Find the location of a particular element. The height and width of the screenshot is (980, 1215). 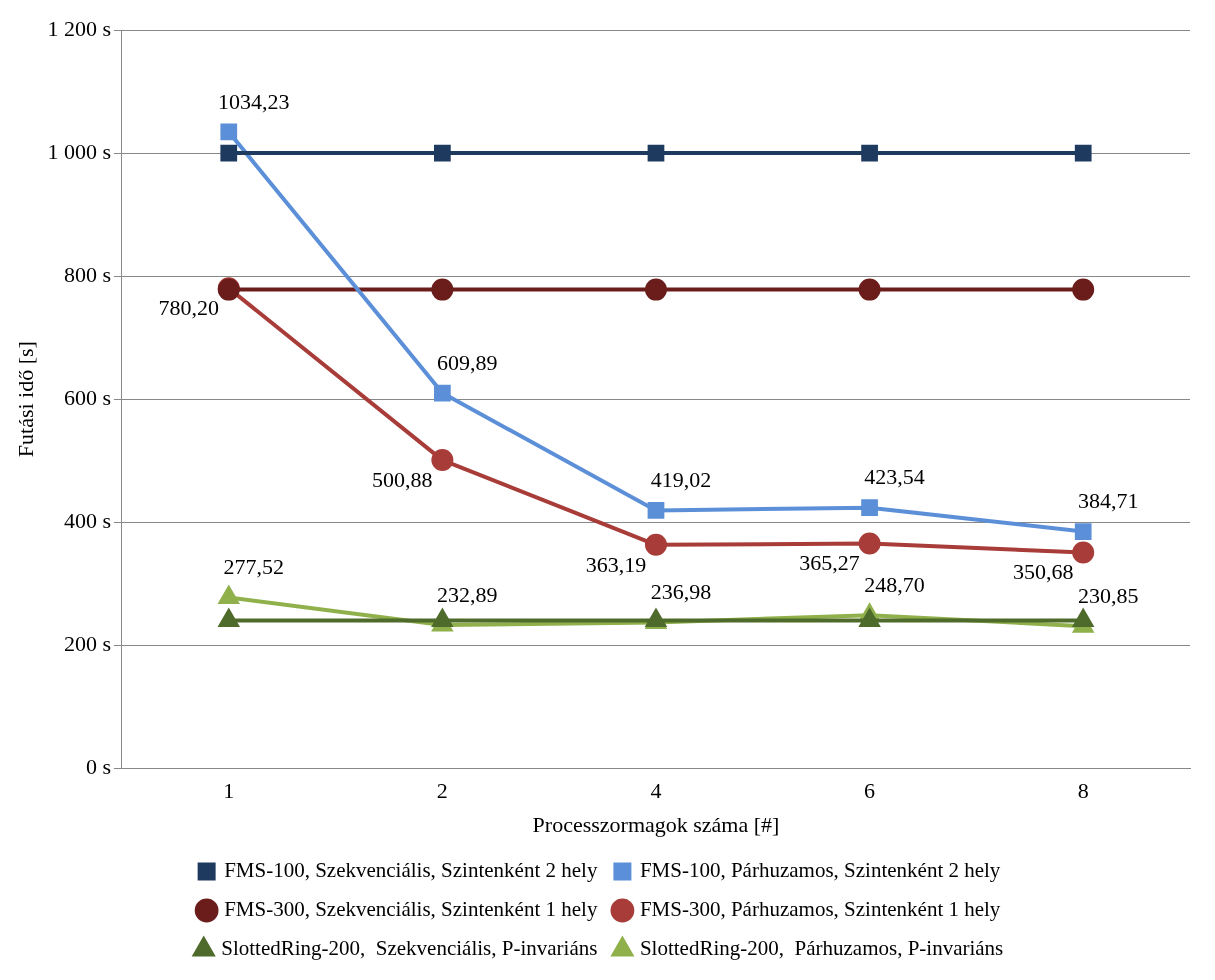

x-tick-label: 8 is located at coordinates (1083, 791).